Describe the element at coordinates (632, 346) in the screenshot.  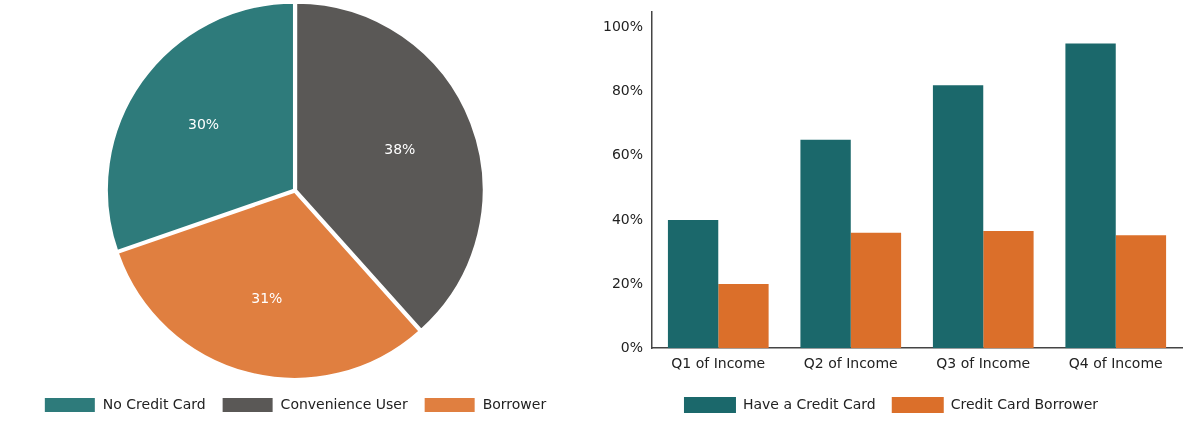
I see `y-tick-label: 0%` at that location.